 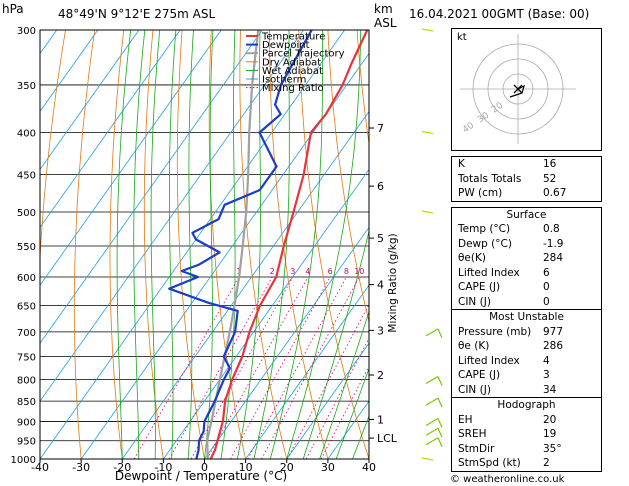 I want to click on mixing-ratio-label: 4, so click(x=307, y=271).